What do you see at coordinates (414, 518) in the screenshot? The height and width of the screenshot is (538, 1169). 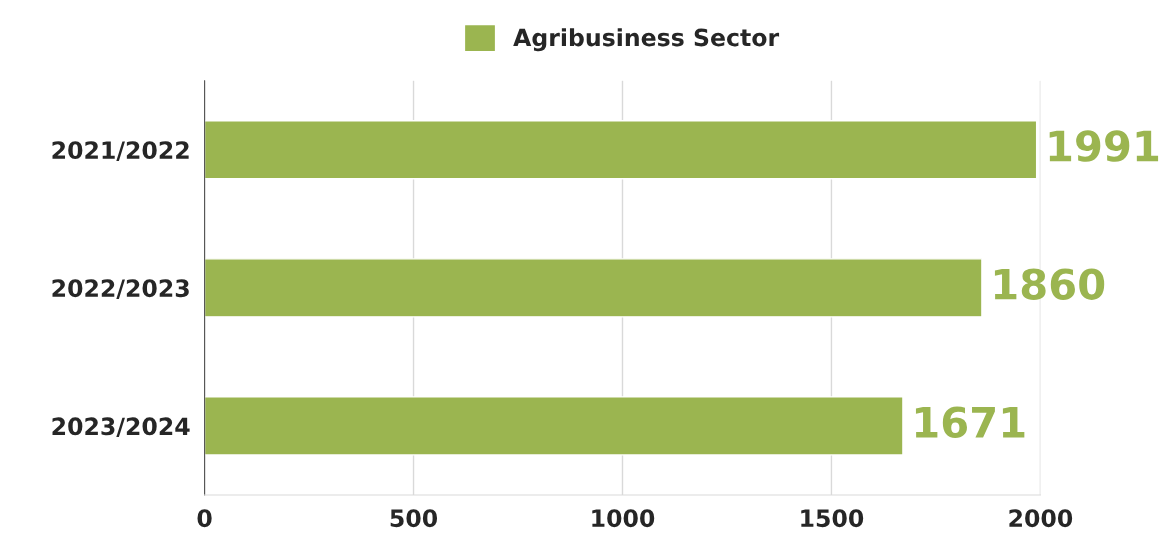 I see `x-tick-label: 500` at bounding box center [414, 518].